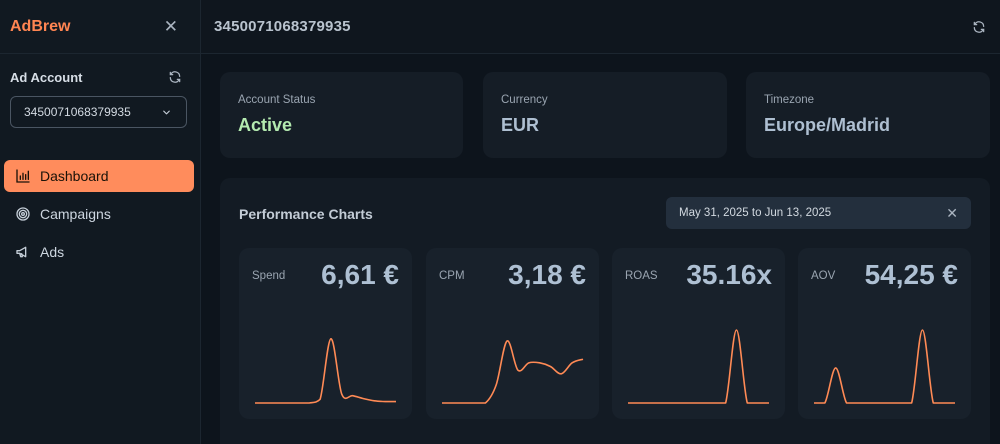 This screenshot has height=444, width=1000. Describe the element at coordinates (40, 26) in the screenshot. I see `brand-logo: AdBrew` at that location.